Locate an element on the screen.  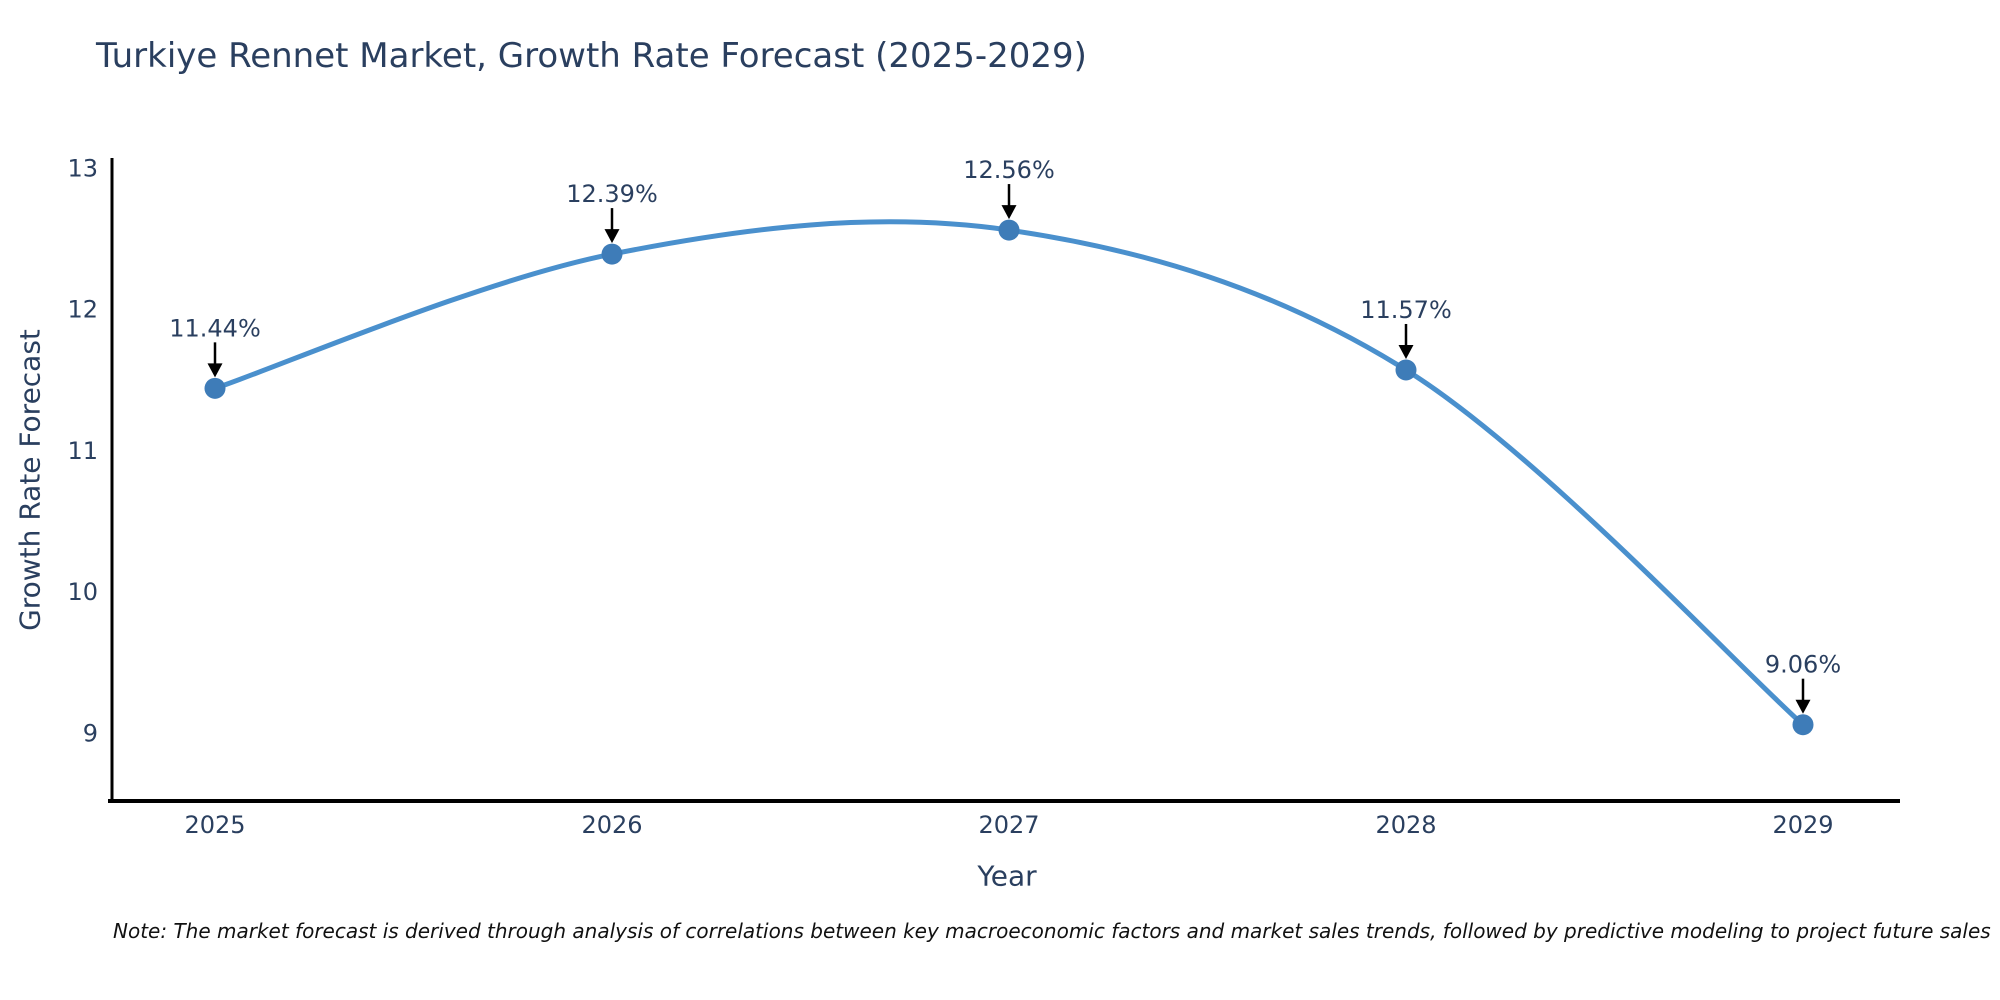
y-tick-label: 13 is located at coordinates (82, 168).